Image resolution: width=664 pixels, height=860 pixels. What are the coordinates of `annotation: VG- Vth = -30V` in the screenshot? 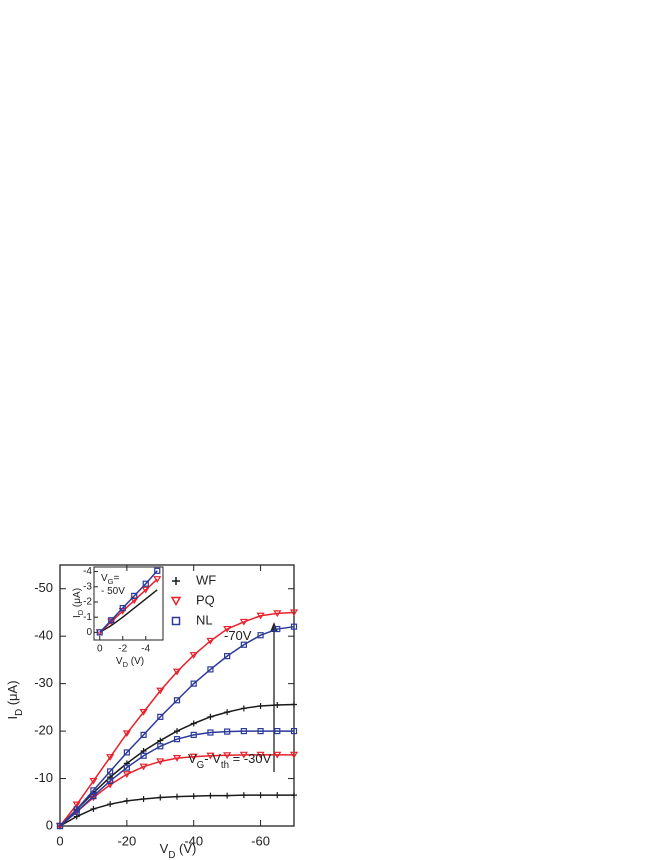 It's located at (230, 761).